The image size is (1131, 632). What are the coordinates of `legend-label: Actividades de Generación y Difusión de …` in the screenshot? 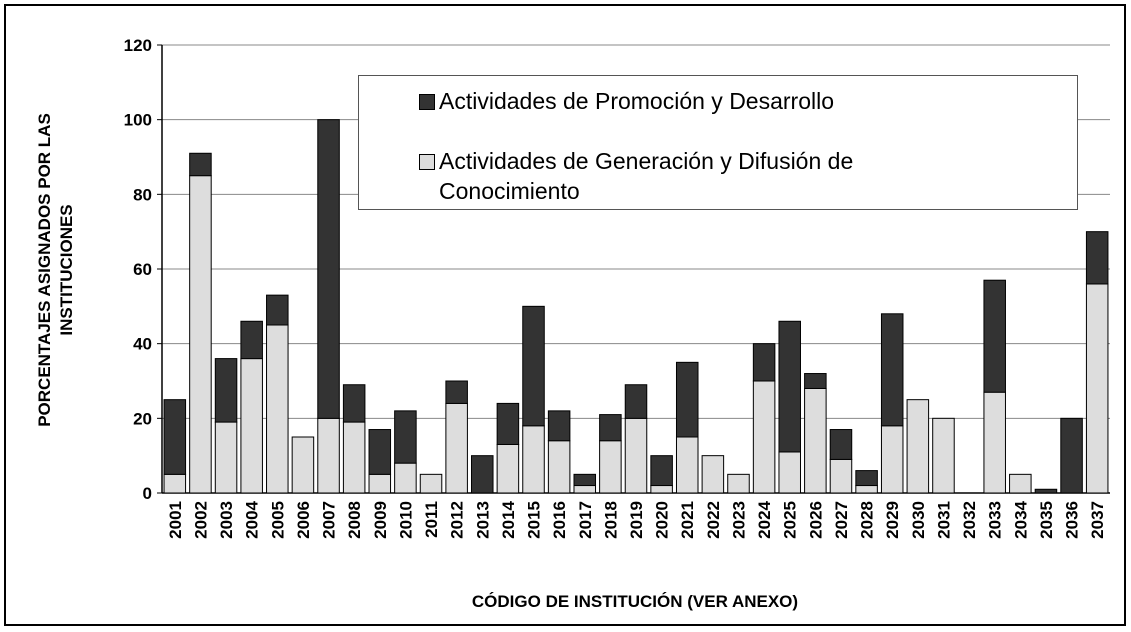 It's located at (646, 176).